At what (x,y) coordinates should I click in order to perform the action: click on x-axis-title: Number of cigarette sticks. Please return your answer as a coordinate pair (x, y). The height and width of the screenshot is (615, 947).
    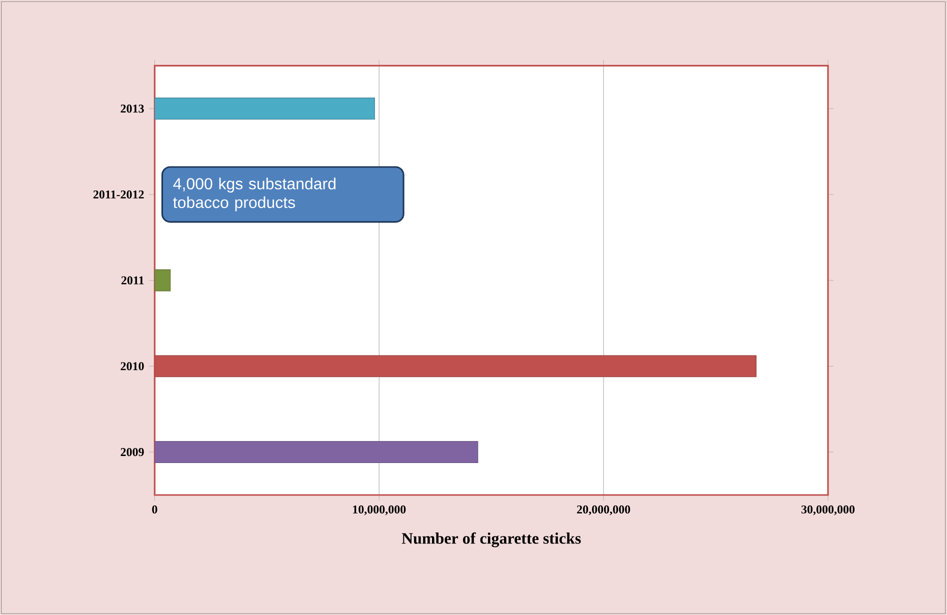
    Looking at the image, I should click on (491, 540).